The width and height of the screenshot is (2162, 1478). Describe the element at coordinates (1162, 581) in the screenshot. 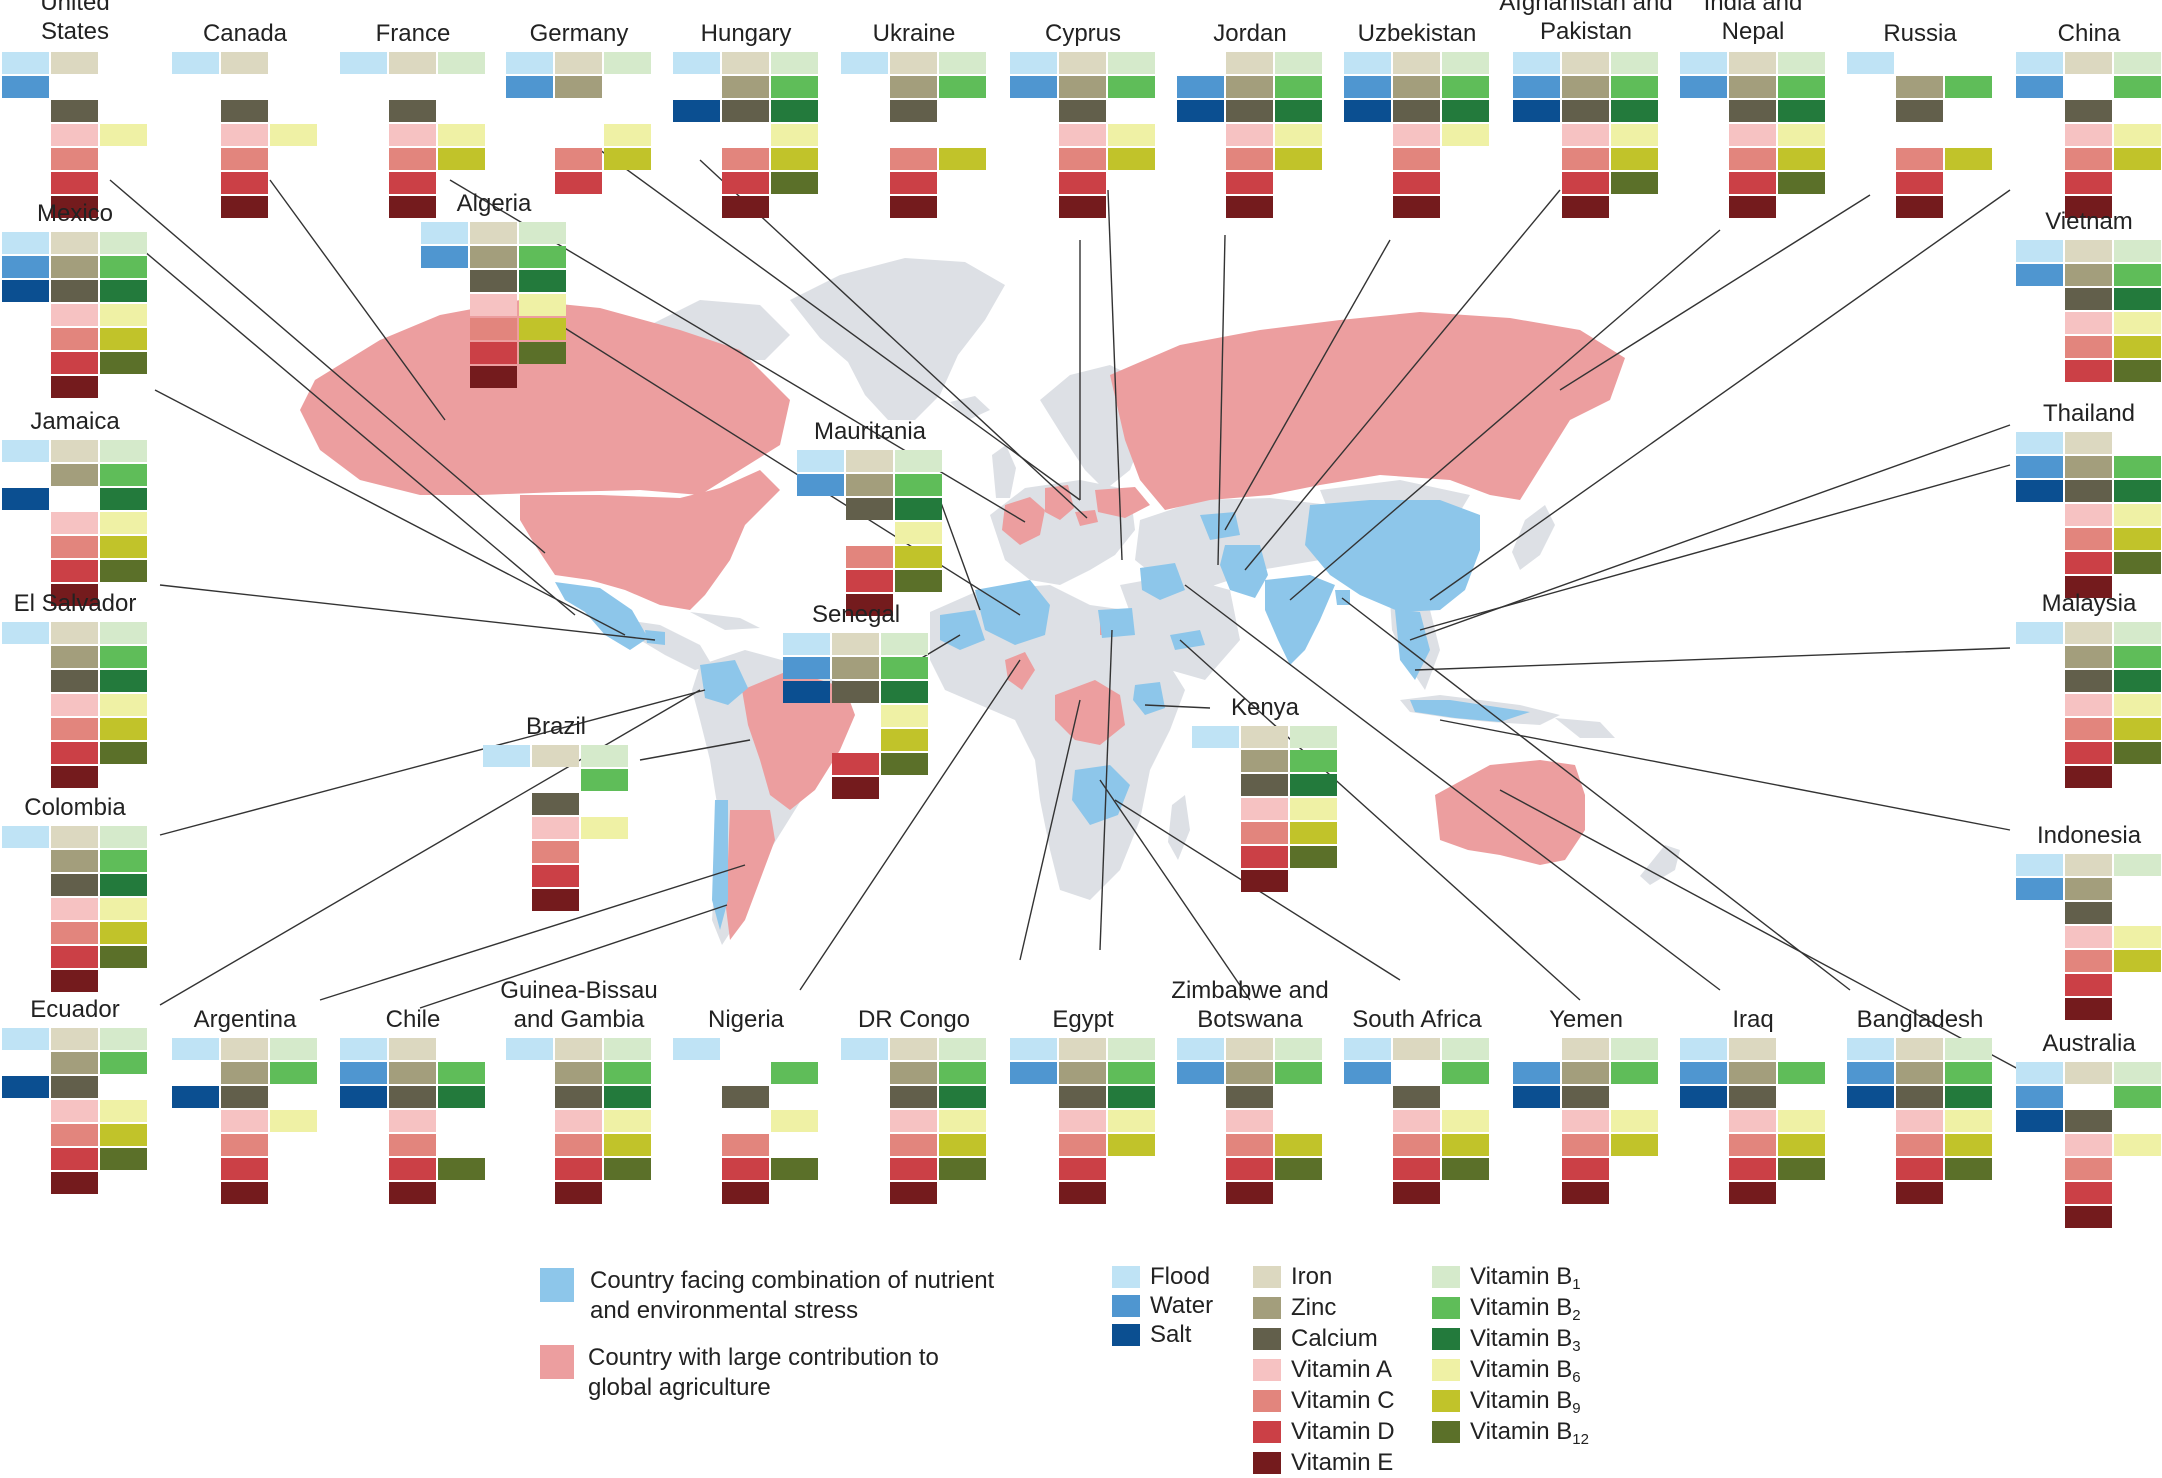

I see `iraq-jordan-shape` at that location.